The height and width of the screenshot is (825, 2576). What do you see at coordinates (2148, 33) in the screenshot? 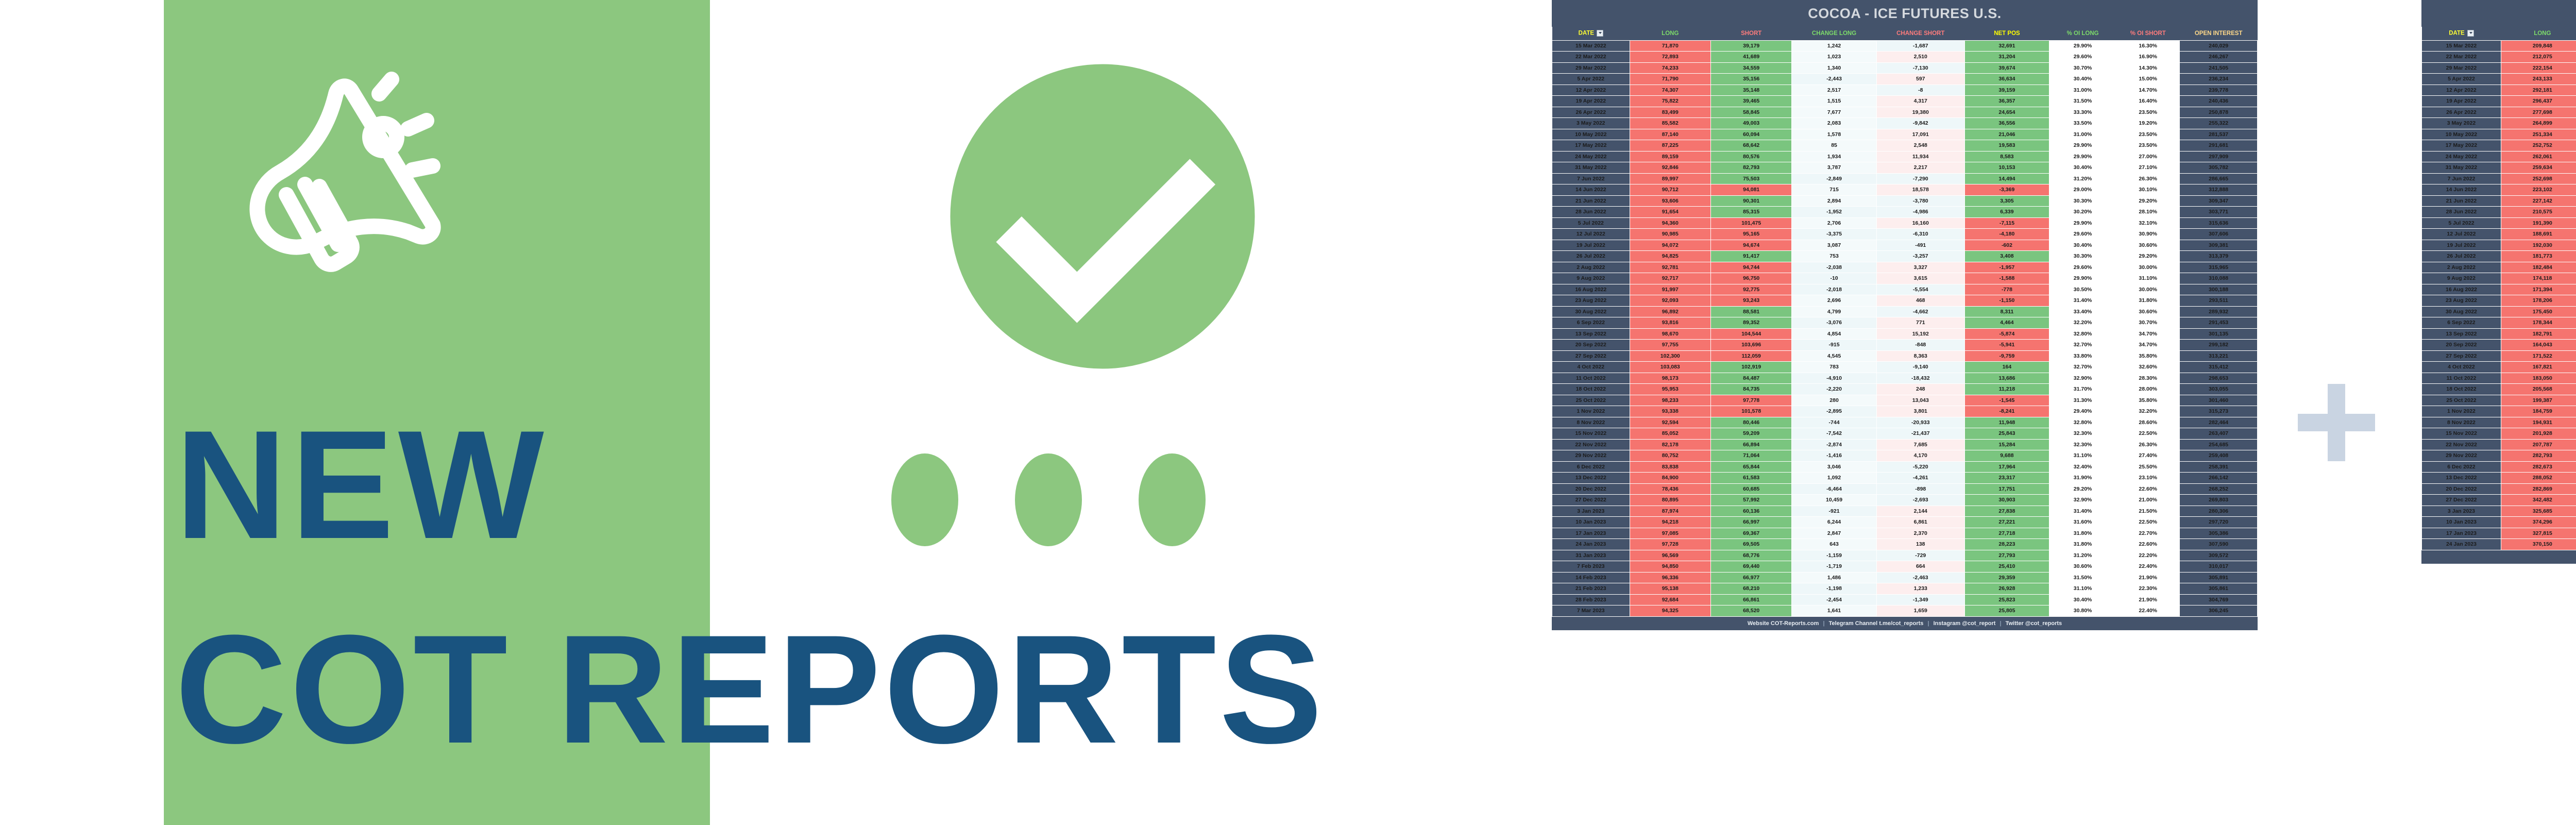
I see `col-header-oi-short: % OI SHORT` at bounding box center [2148, 33].